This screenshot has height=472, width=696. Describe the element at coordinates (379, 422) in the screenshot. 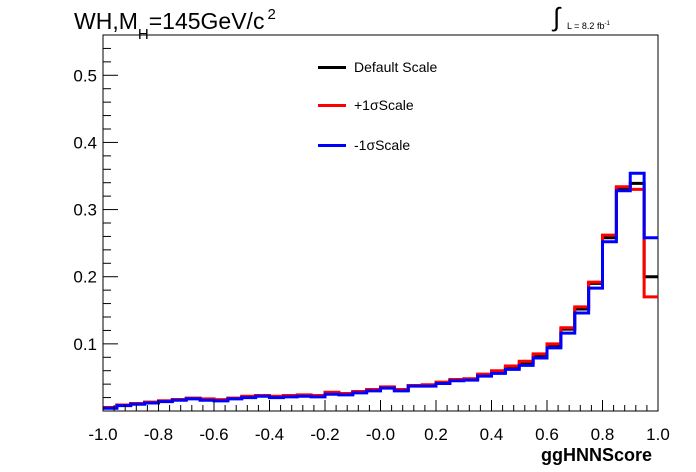

I see `x-axis: -1.0 -0.8 -0.6 -0.4 -0.2 -0.0 0.2 0.4 0.6 0.8 1.0` at that location.